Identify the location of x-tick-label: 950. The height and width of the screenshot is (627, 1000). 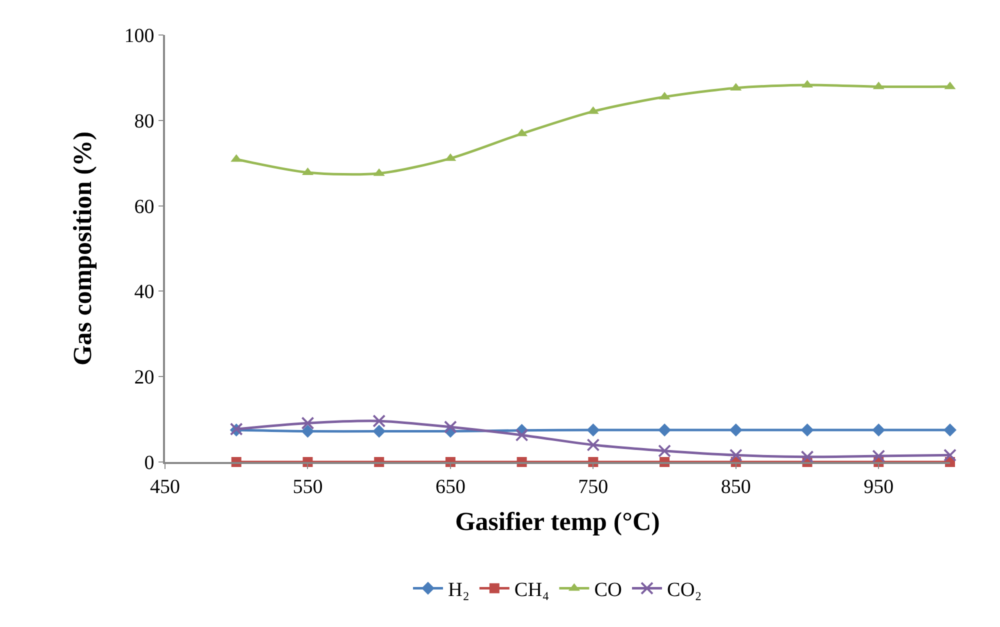
(879, 487).